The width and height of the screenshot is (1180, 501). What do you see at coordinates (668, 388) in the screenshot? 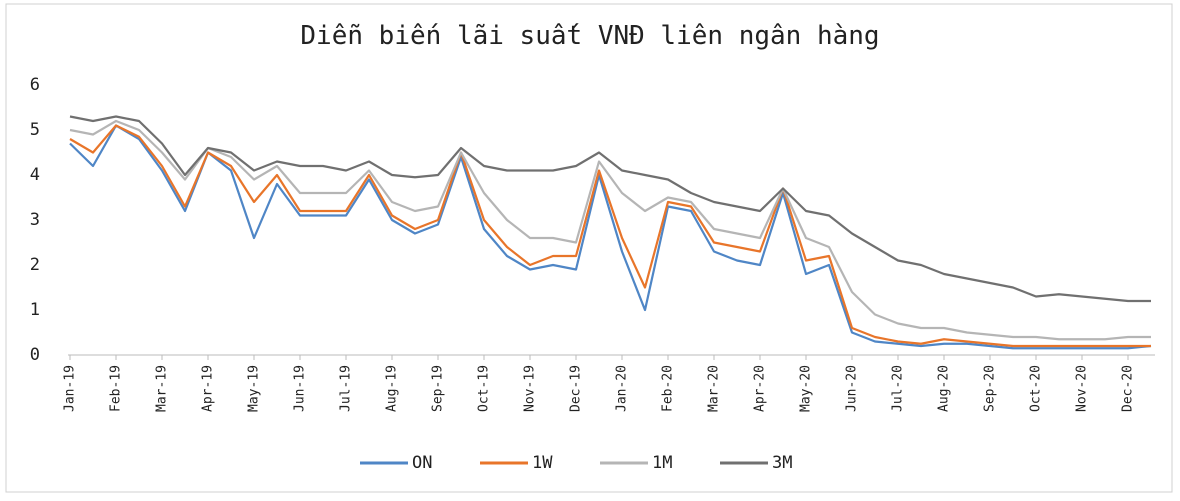
I see `x-tick-label: Feb-20` at bounding box center [668, 388].